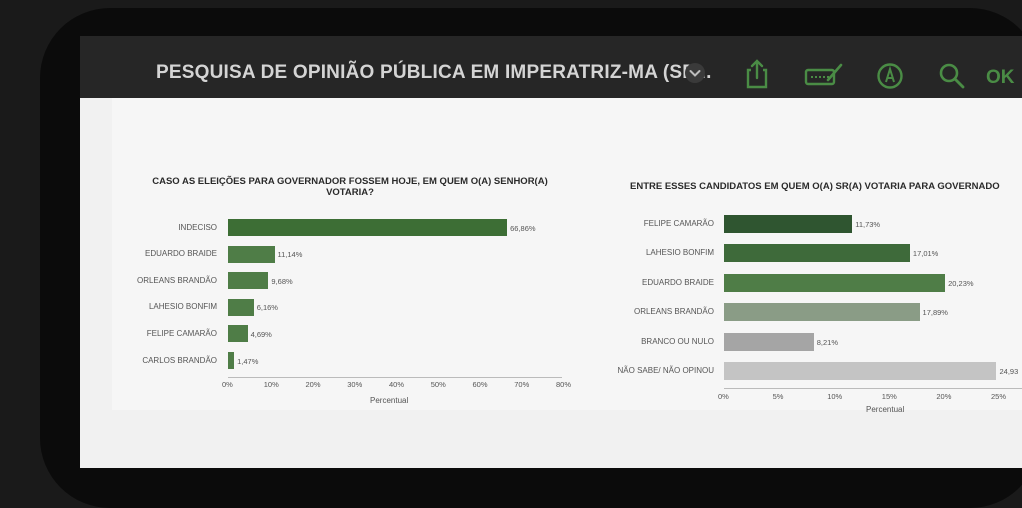 The height and width of the screenshot is (508, 1022). Describe the element at coordinates (355, 384) in the screenshot. I see `chart-1-tick-label: 30%` at that location.